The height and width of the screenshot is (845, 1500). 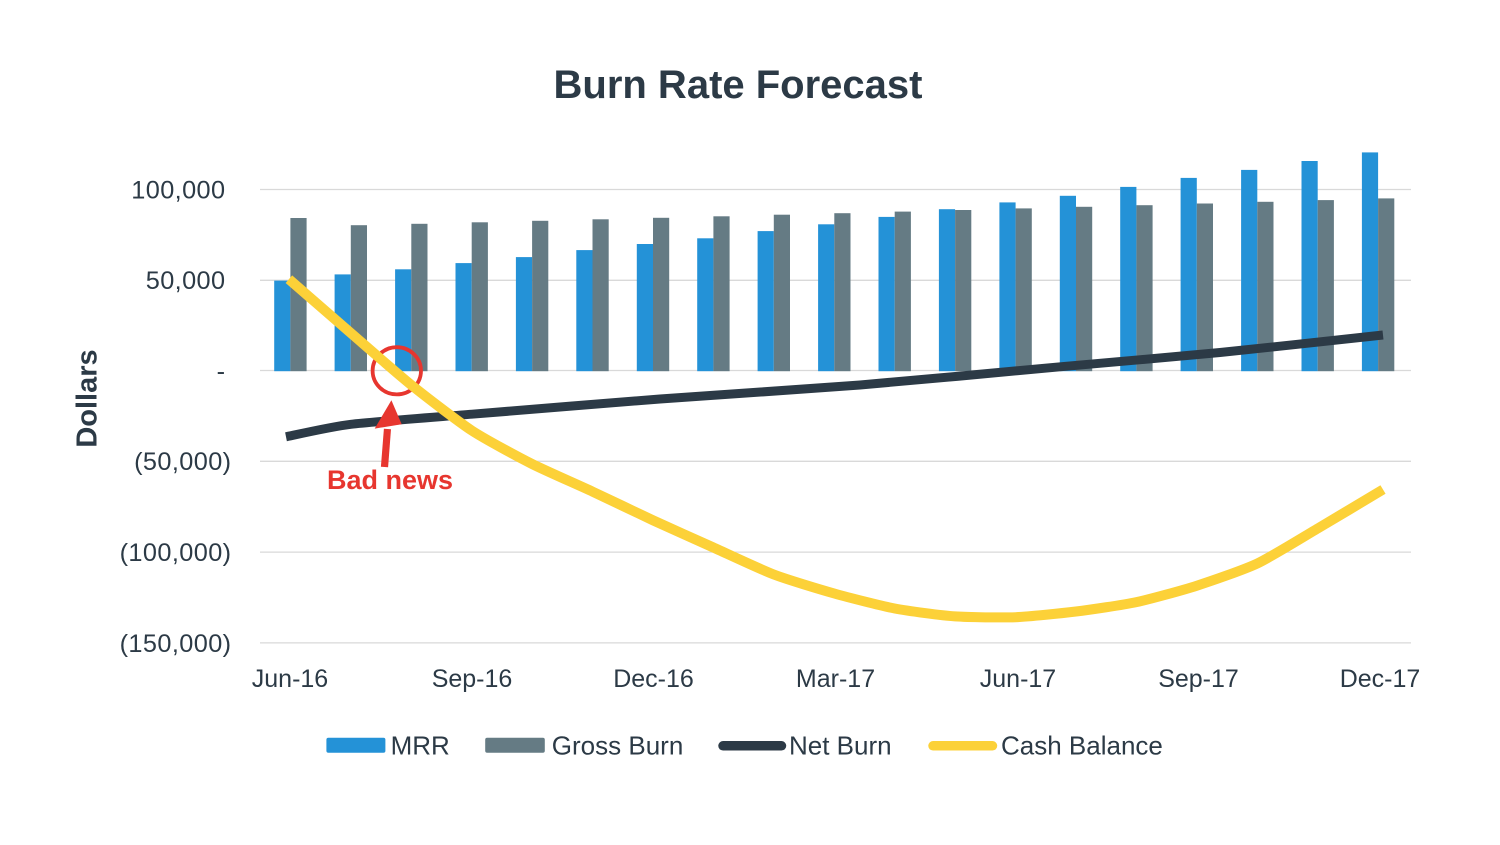 I want to click on svg-text: Dec-17, so click(x=1380, y=679).